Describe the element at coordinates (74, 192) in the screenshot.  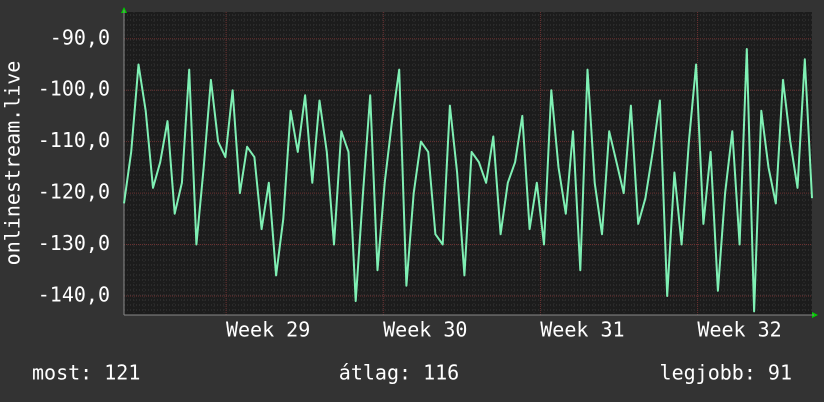
I see `y-tick-label: -120,0` at that location.